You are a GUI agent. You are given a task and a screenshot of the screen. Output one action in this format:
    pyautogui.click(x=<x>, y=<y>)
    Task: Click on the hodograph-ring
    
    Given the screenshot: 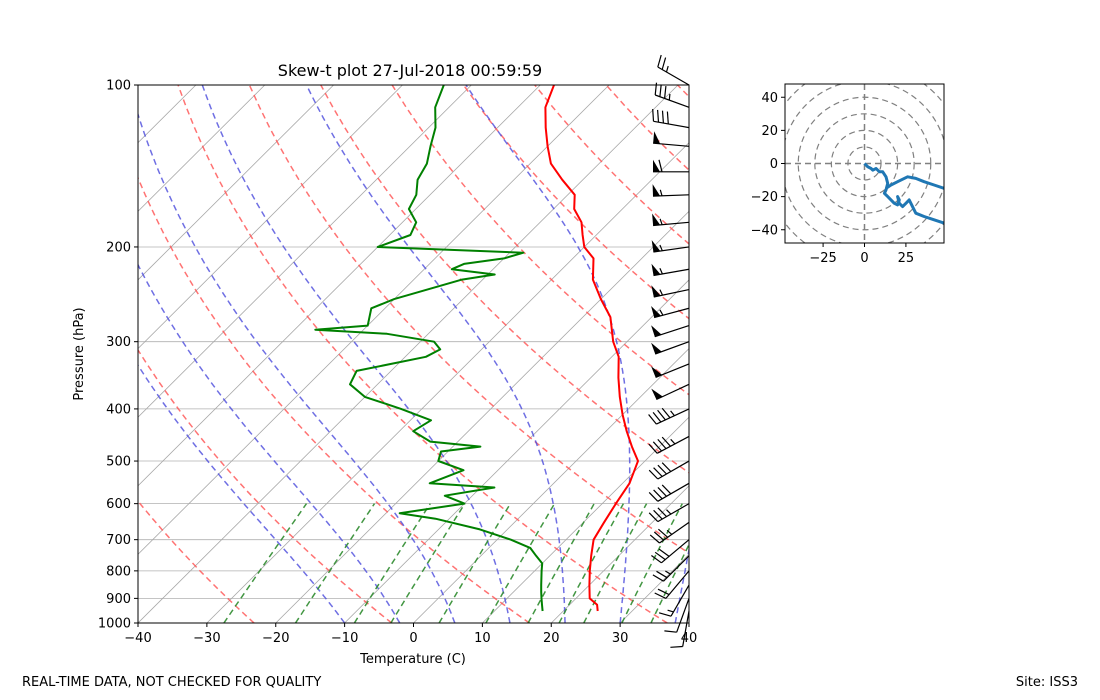 What is the action you would take?
    pyautogui.click(x=864, y=163)
    